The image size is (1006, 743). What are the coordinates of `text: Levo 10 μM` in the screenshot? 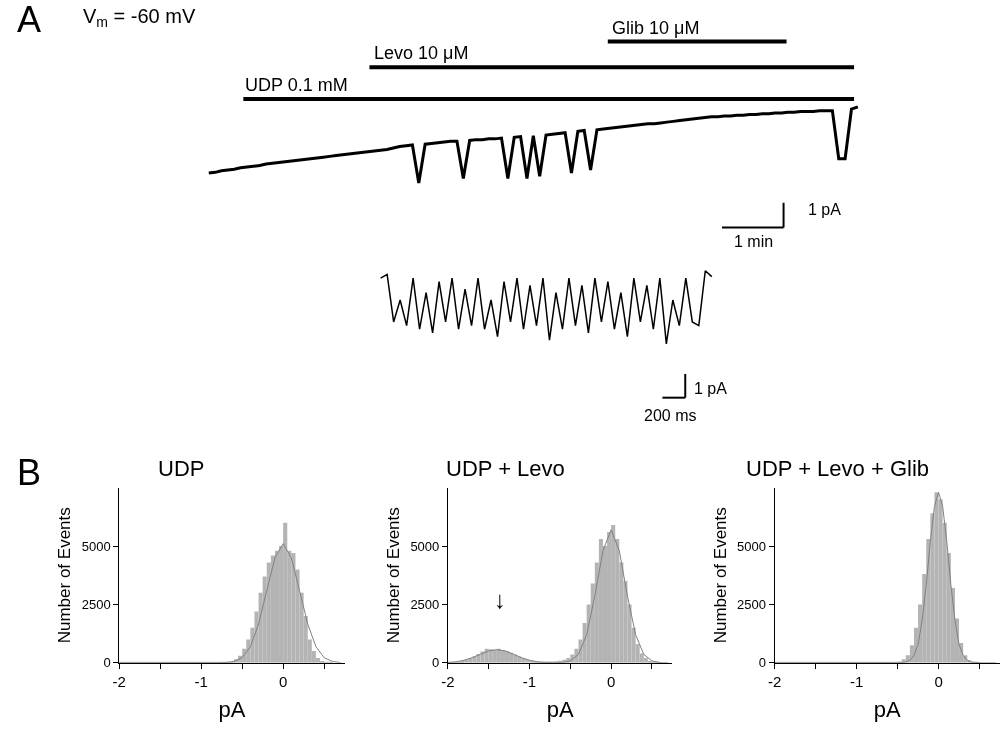 It's located at (421, 53).